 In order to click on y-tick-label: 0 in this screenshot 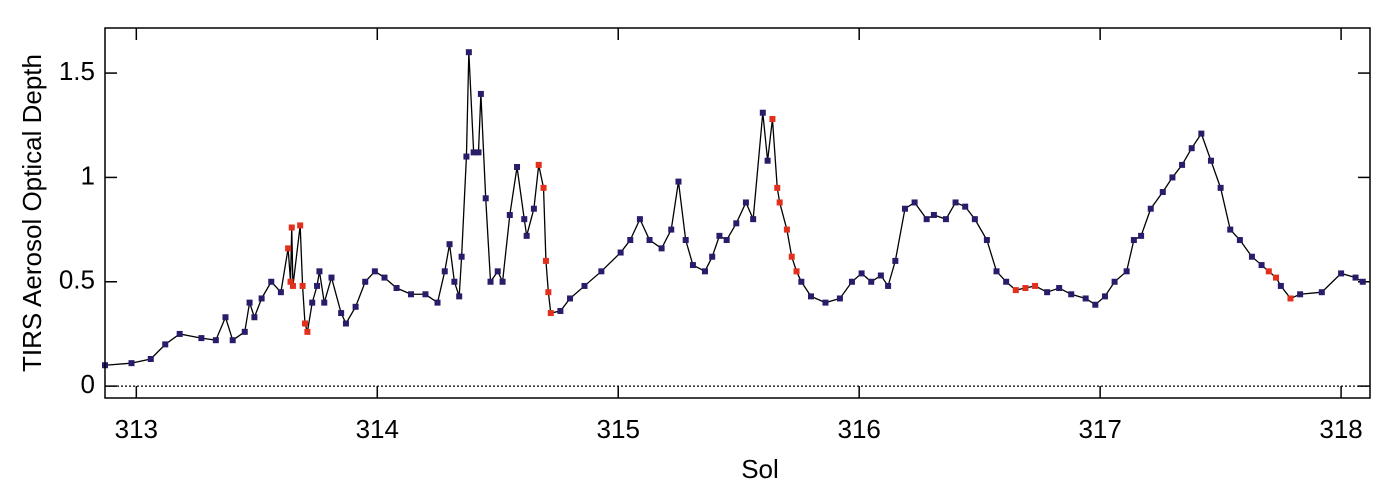, I will do `click(88, 384)`.